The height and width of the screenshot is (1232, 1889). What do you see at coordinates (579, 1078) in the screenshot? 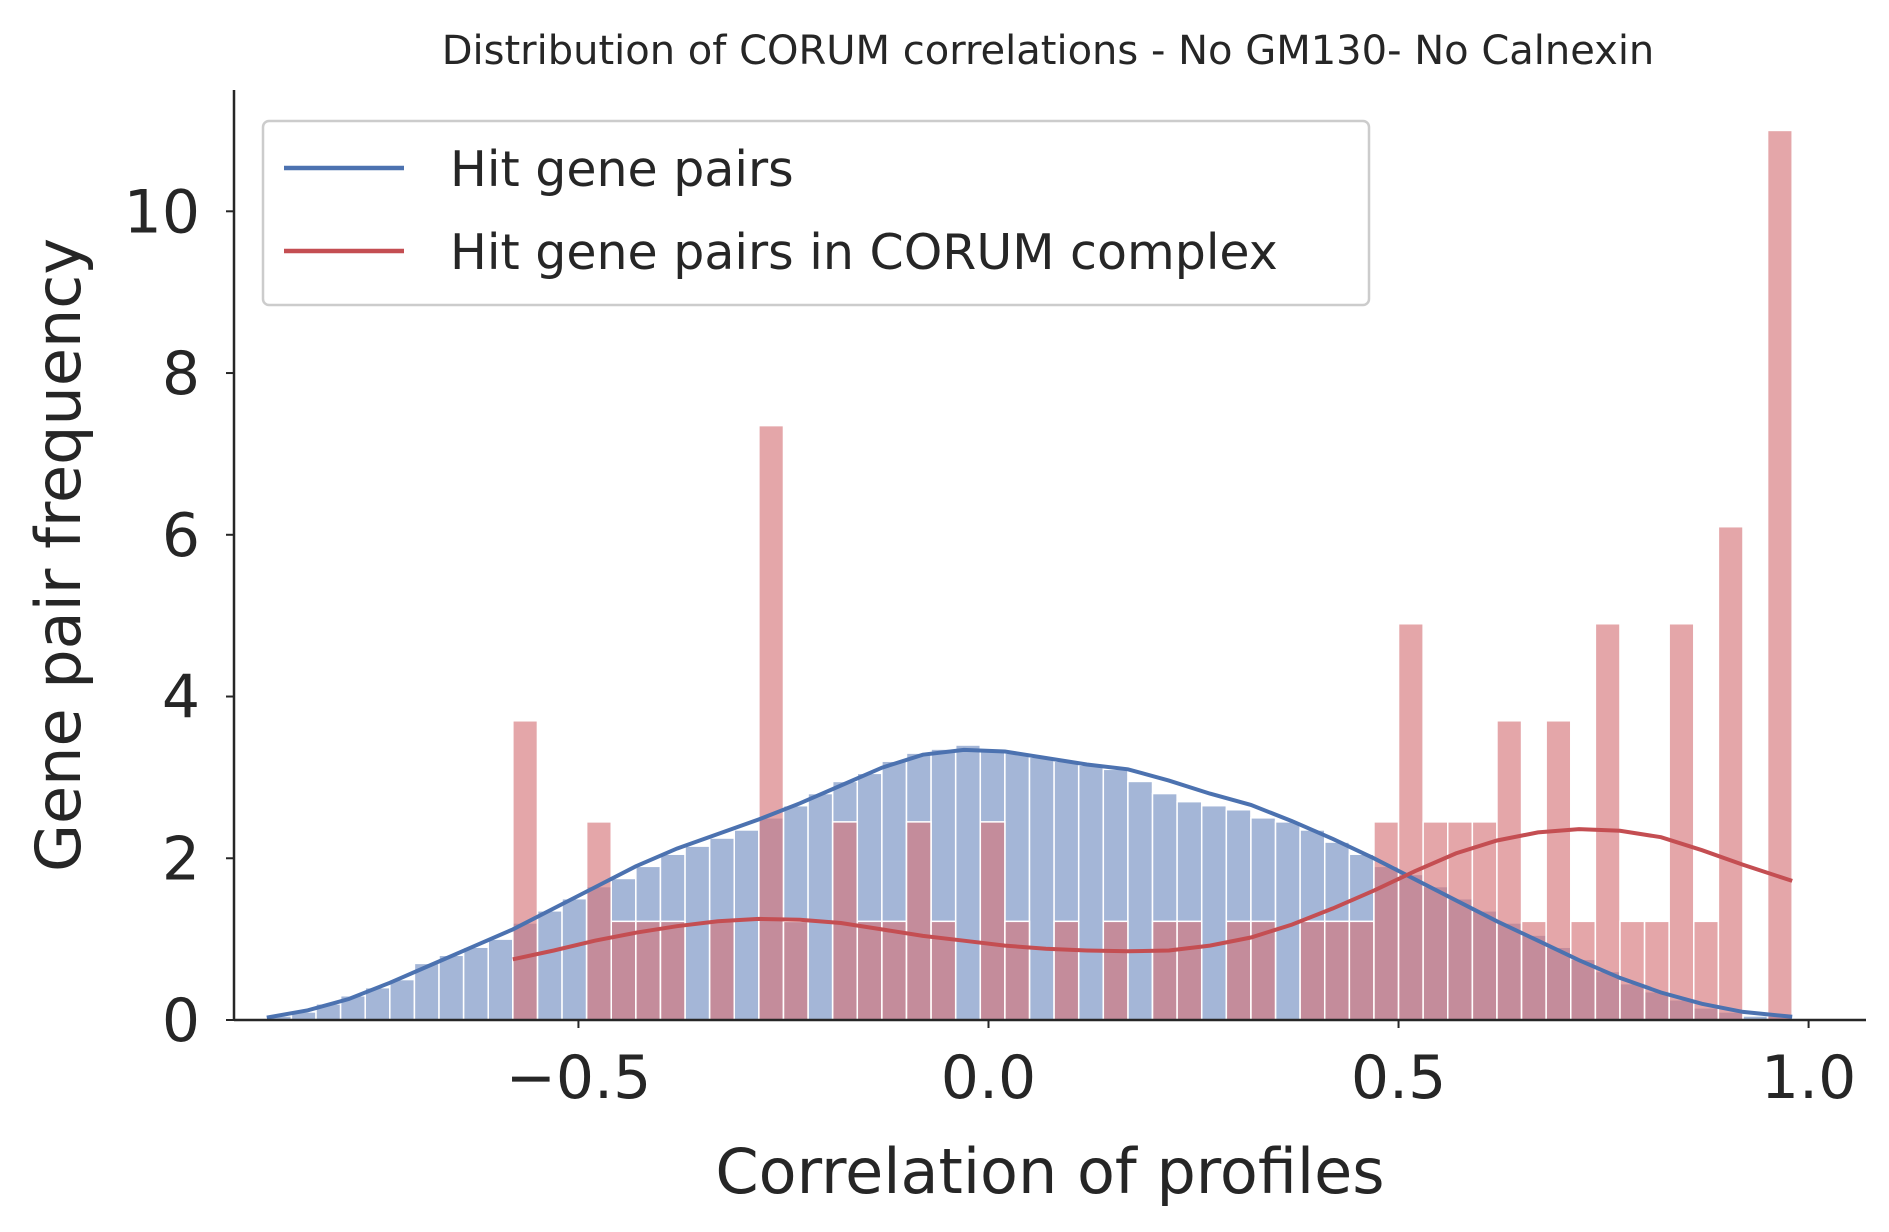
I see `x-tick-label: −0.5` at bounding box center [579, 1078].